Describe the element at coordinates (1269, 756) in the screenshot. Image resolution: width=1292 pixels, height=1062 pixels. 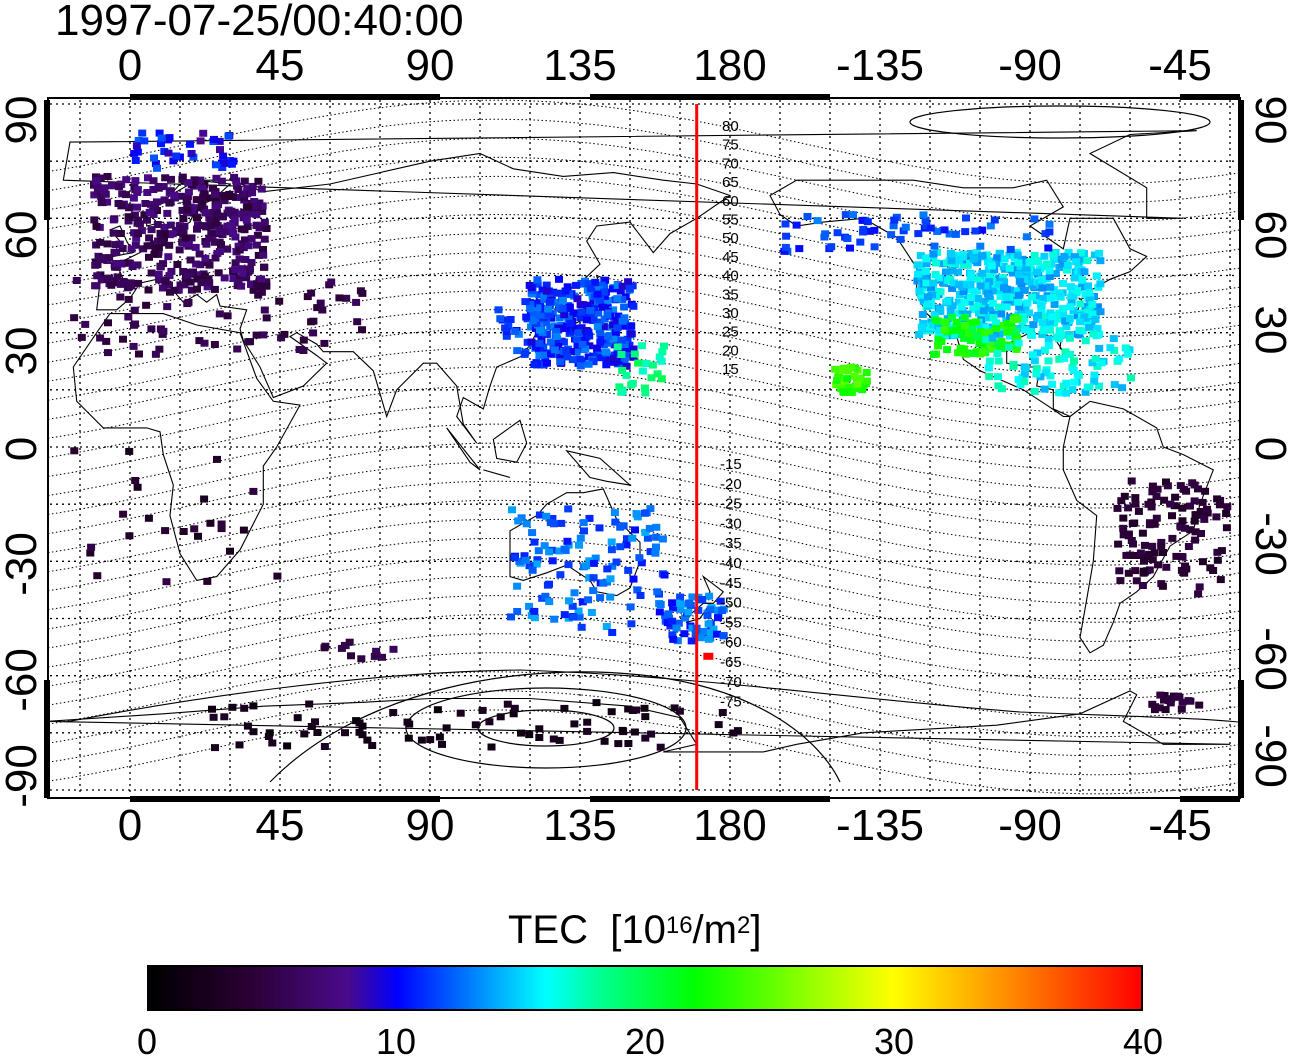
I see `y-tick-right: -90` at that location.